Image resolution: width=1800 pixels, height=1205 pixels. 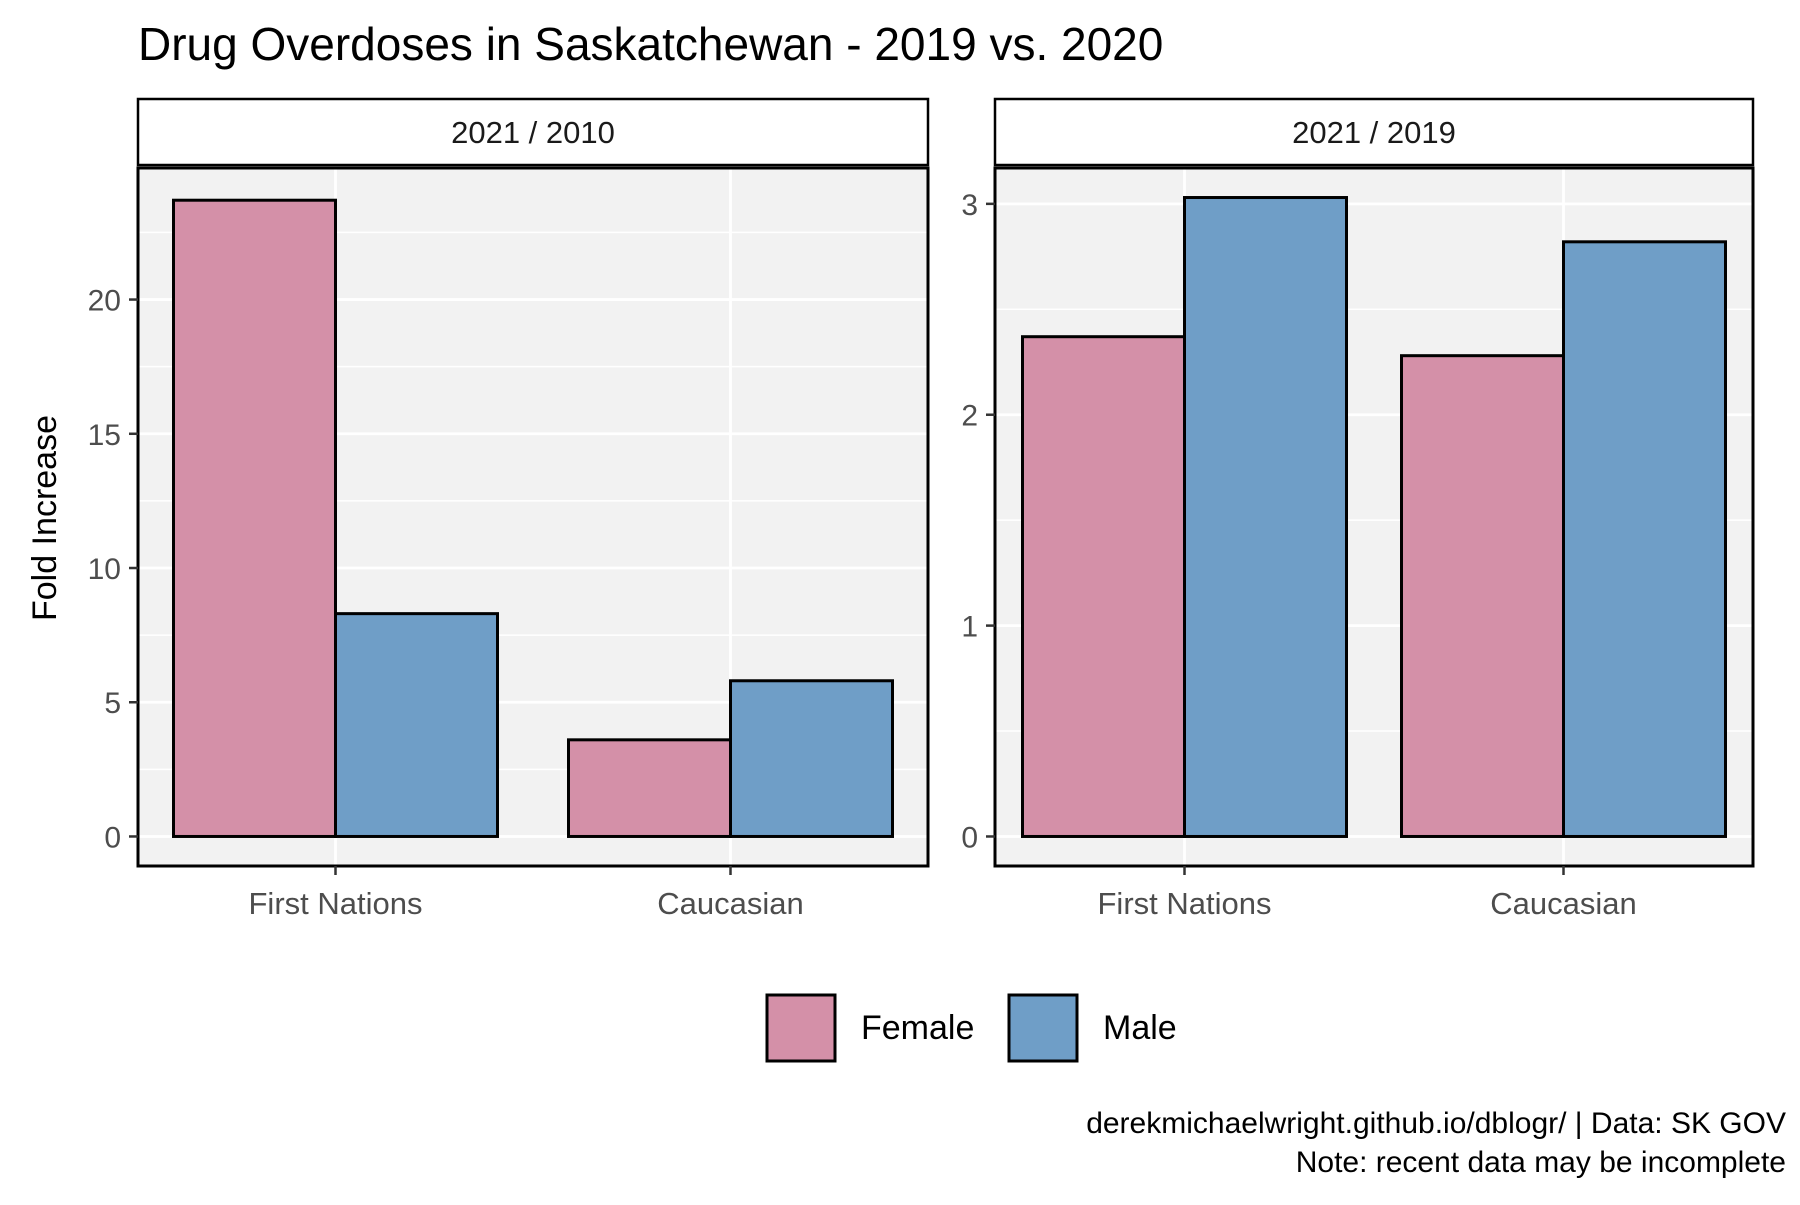 What do you see at coordinates (45, 518) in the screenshot?
I see `y-axis-label: Fold Increase` at bounding box center [45, 518].